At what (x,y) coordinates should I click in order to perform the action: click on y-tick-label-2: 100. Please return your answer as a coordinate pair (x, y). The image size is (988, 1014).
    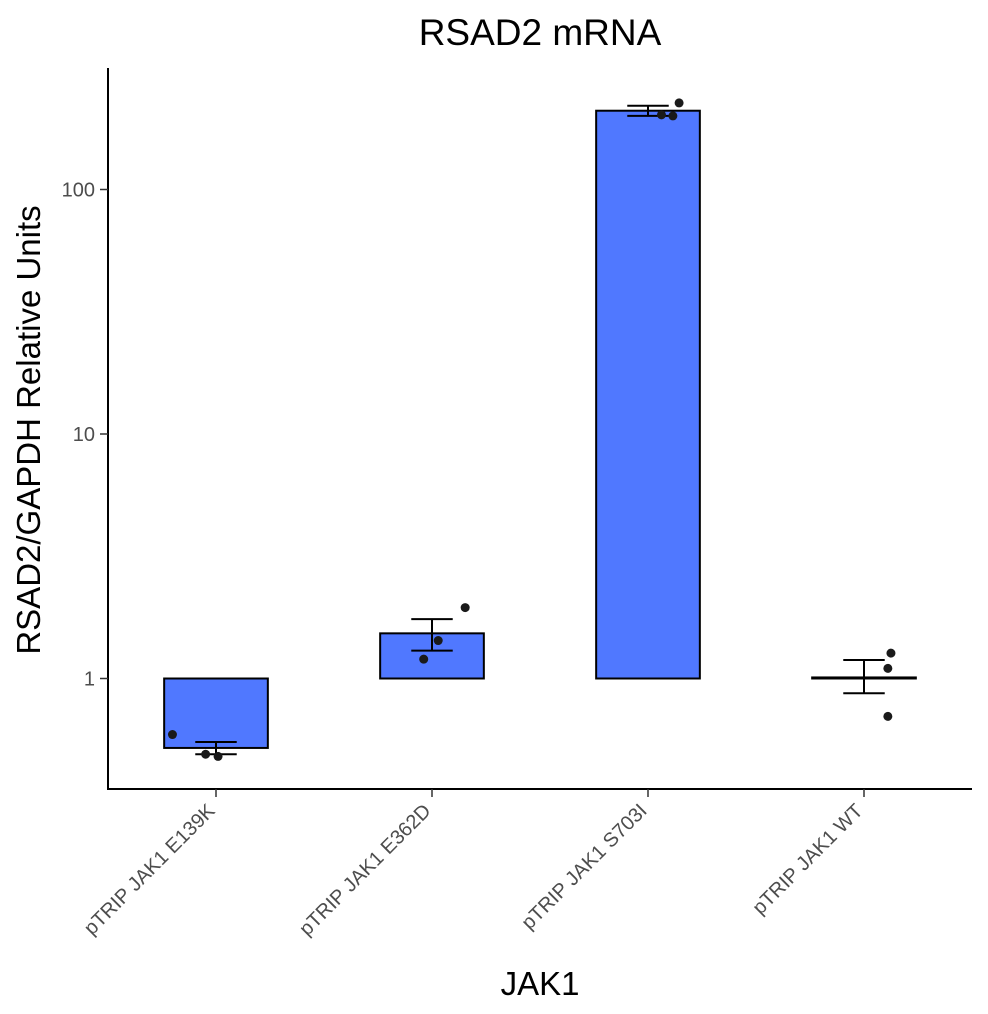
    Looking at the image, I should click on (78, 191).